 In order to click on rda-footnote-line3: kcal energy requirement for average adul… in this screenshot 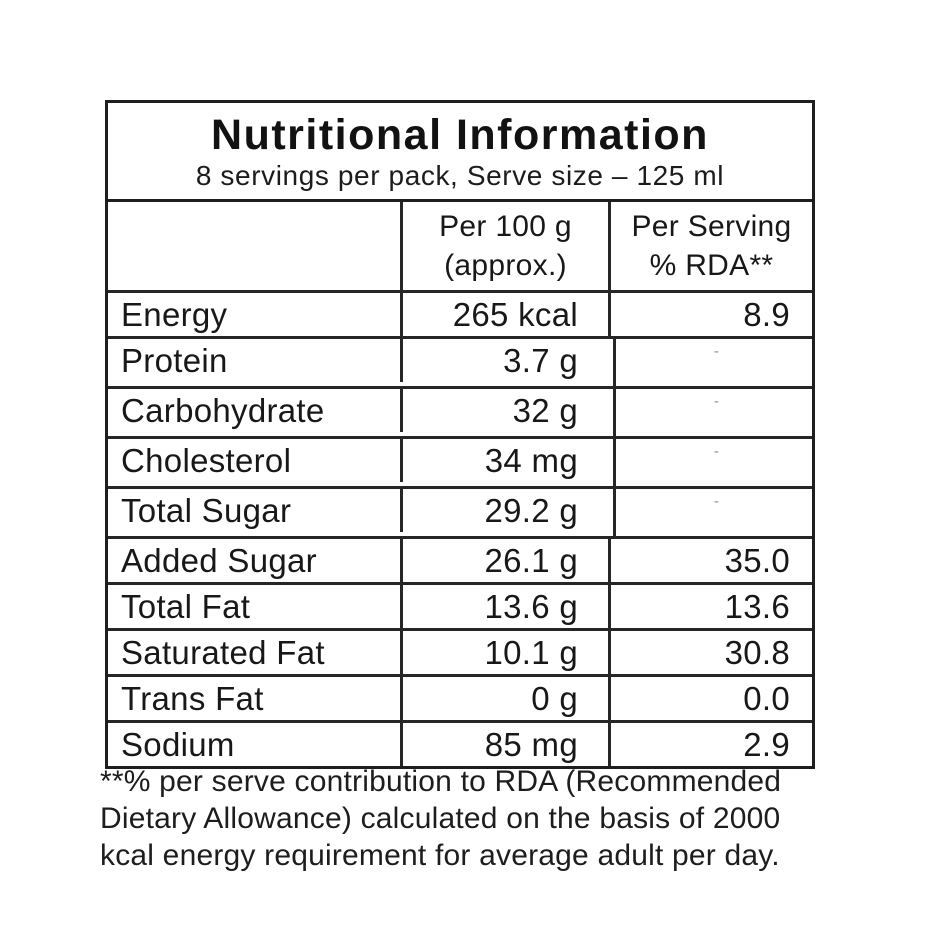, I will do `click(440, 855)`.